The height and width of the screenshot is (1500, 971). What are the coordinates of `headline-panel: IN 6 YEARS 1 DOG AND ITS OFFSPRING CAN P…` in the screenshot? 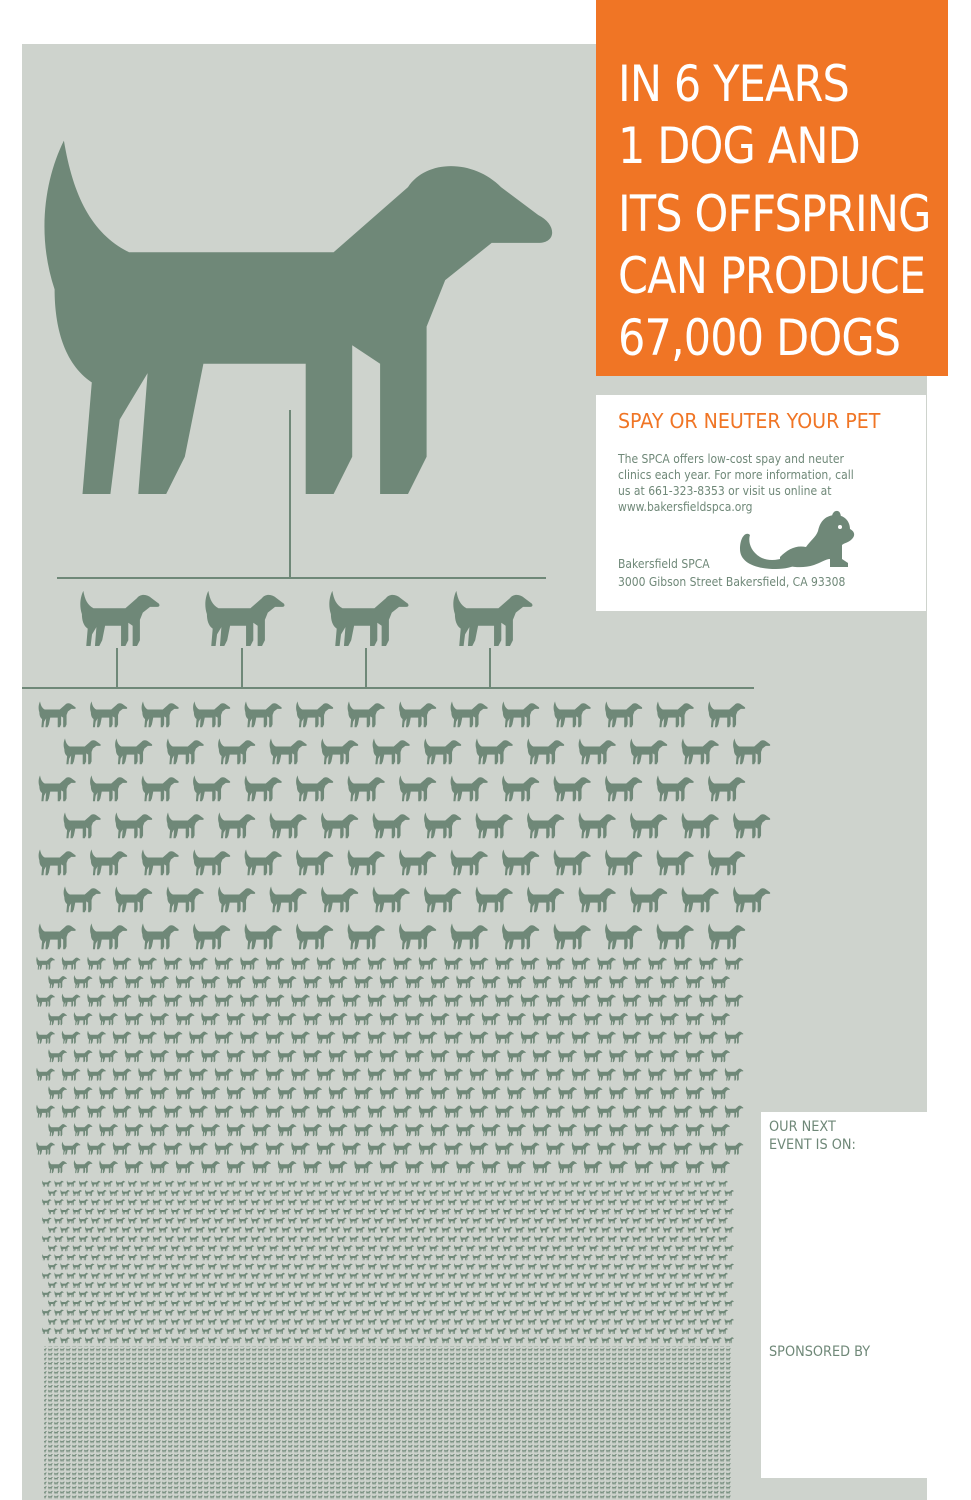 It's located at (772, 188).